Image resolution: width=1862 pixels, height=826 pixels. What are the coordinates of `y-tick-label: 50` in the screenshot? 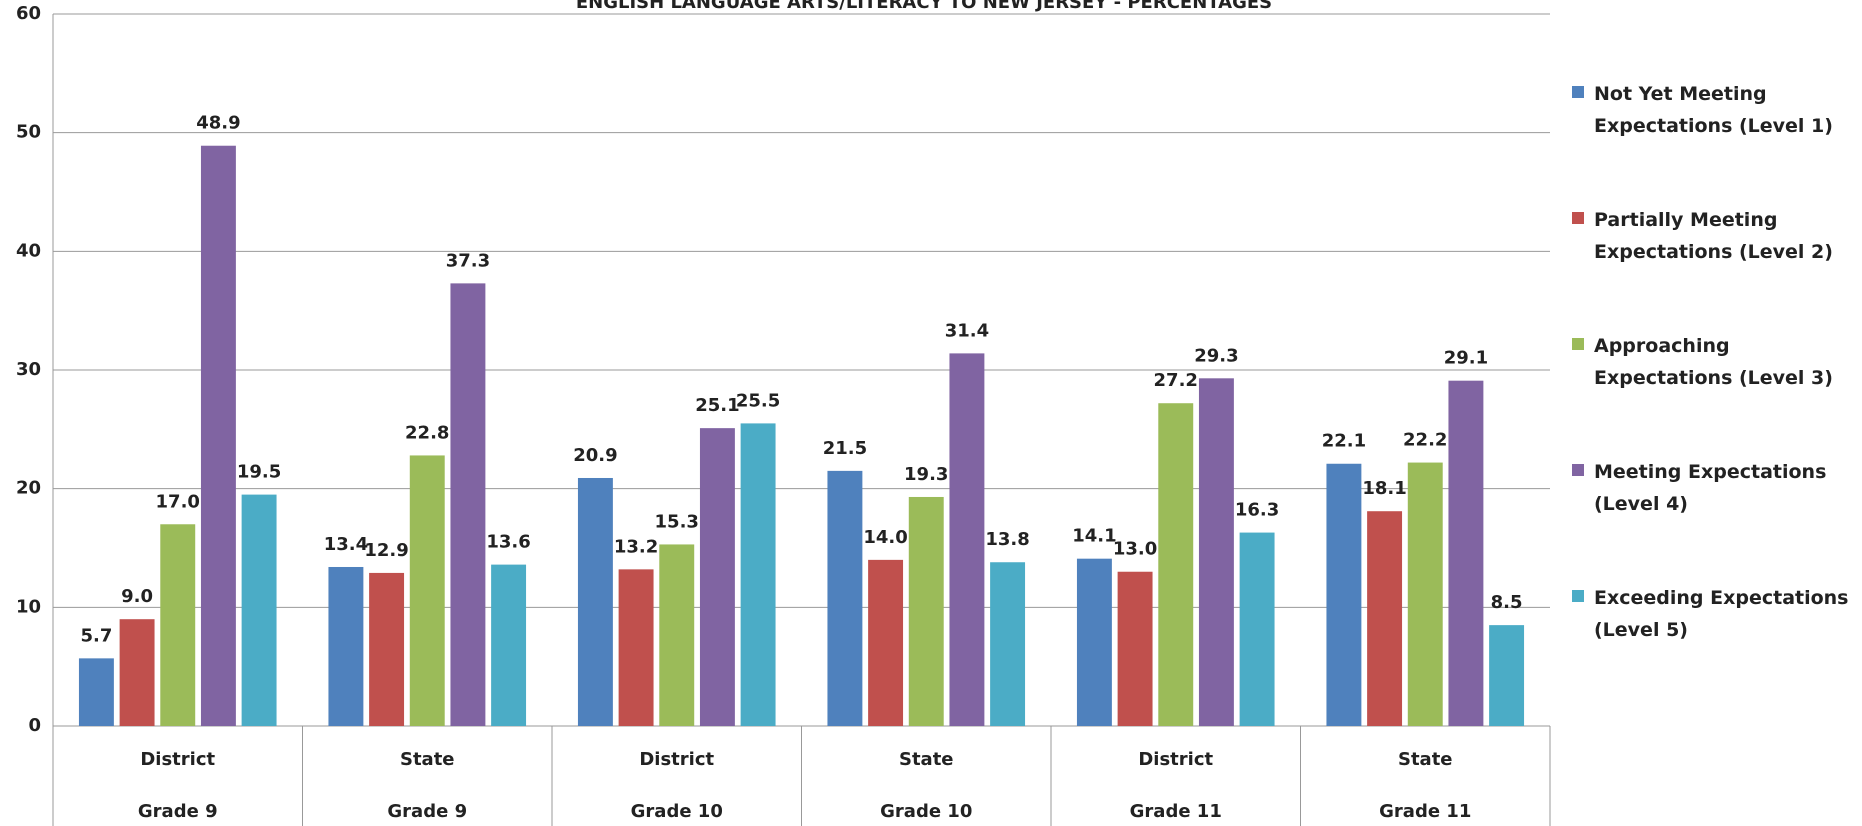 It's located at (28, 132).